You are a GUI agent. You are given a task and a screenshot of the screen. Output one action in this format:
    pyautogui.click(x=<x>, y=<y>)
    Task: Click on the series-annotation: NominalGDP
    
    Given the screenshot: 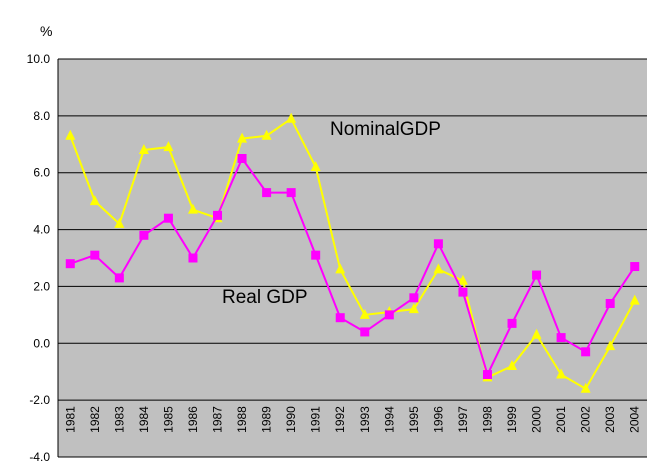 What is the action you would take?
    pyautogui.click(x=385, y=129)
    